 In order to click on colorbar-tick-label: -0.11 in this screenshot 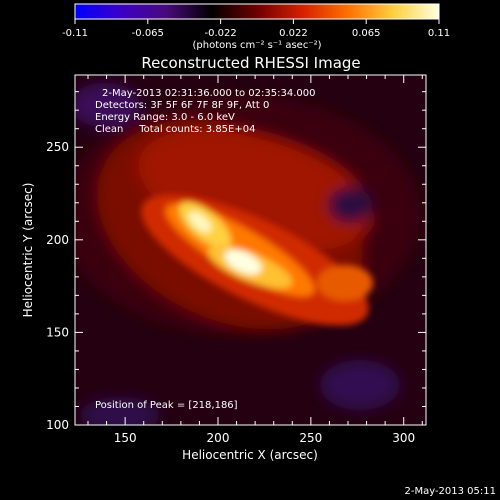, I will do `click(75, 33)`.